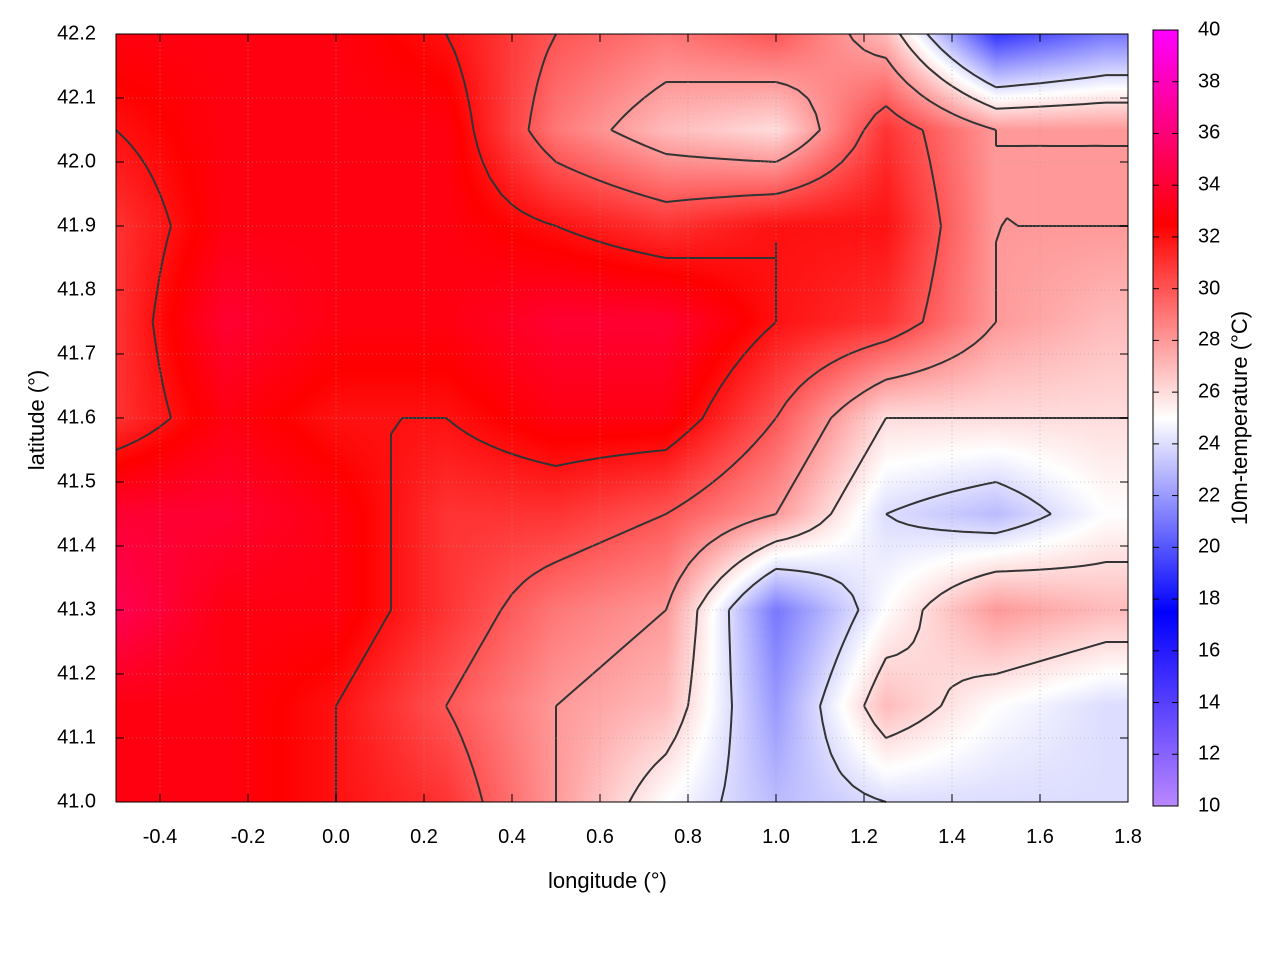  What do you see at coordinates (36, 420) in the screenshot?
I see `y-axis-label: latitude (°)` at bounding box center [36, 420].